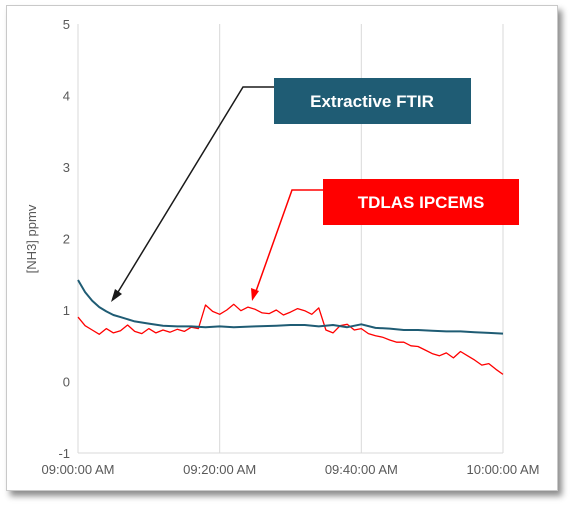 The width and height of the screenshot is (575, 510). What do you see at coordinates (31, 238) in the screenshot?
I see `y-axis-title: [NH3] ppmv` at bounding box center [31, 238].